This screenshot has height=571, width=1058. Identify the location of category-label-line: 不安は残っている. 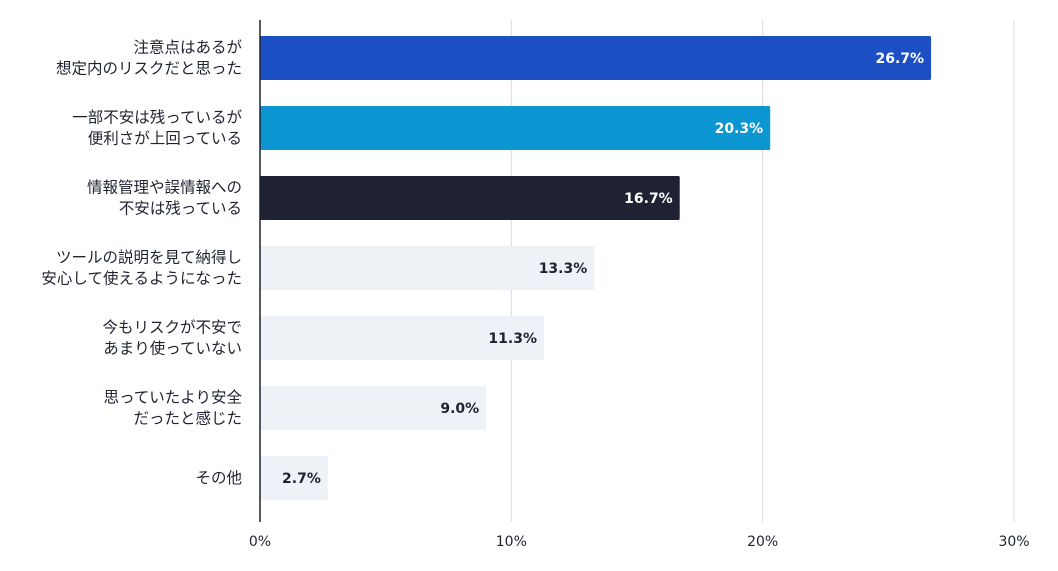
(180, 209).